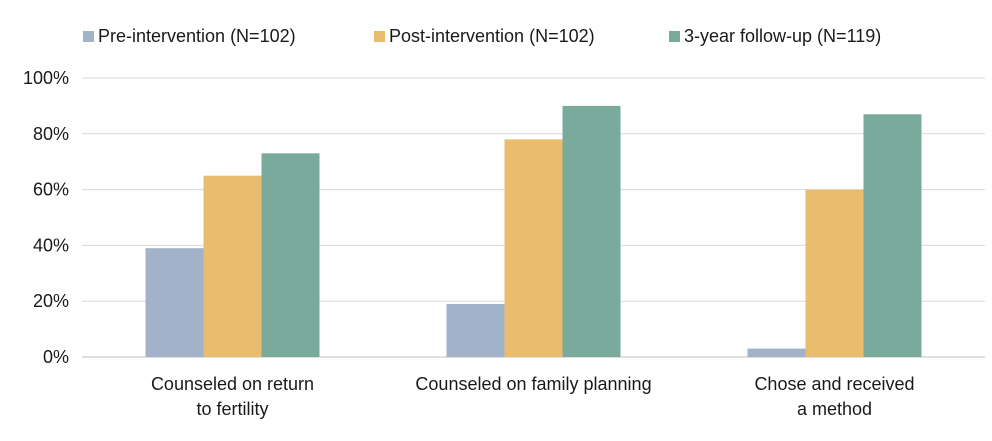 The image size is (992, 441). Describe the element at coordinates (492, 36) in the screenshot. I see `legend-label: Post-intervention (N=102)` at that location.